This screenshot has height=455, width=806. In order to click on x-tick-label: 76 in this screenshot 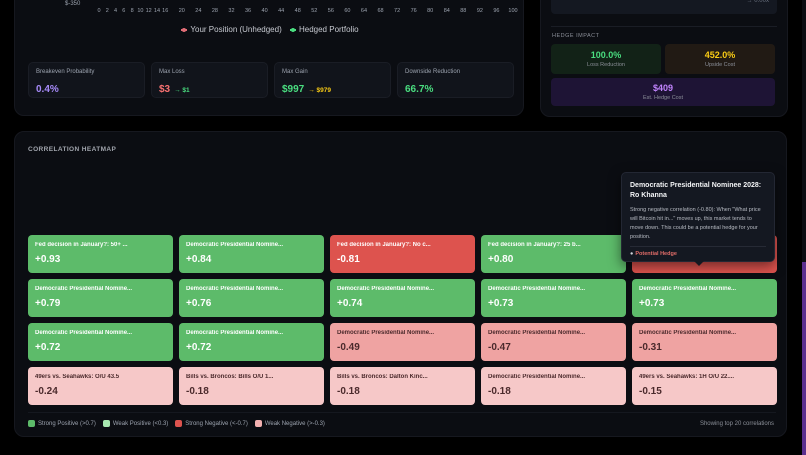, I will do `click(413, 11)`.